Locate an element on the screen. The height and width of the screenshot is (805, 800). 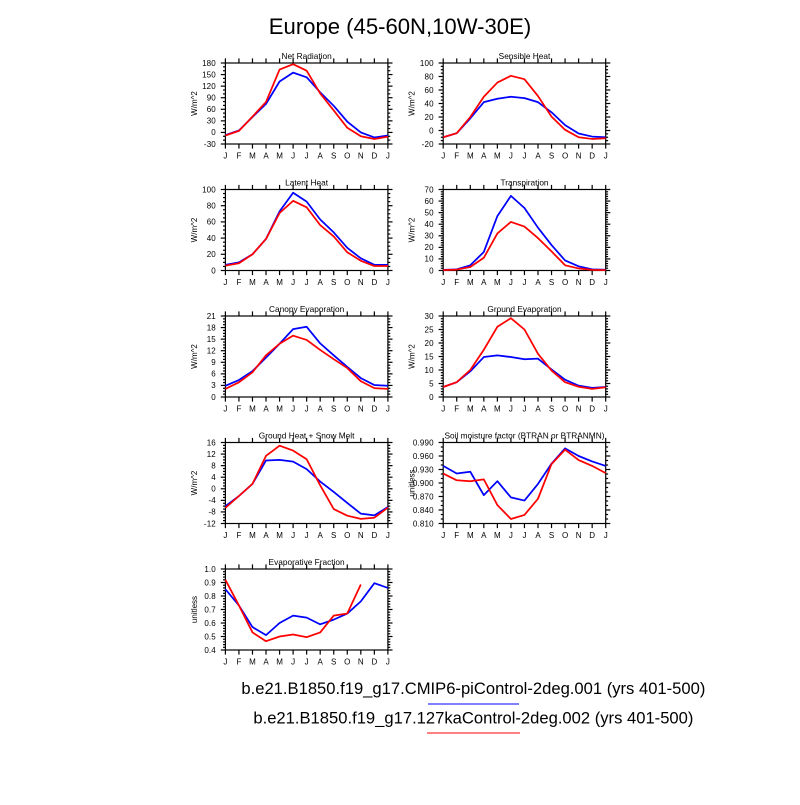
svg-text: 16 is located at coordinates (212, 442).